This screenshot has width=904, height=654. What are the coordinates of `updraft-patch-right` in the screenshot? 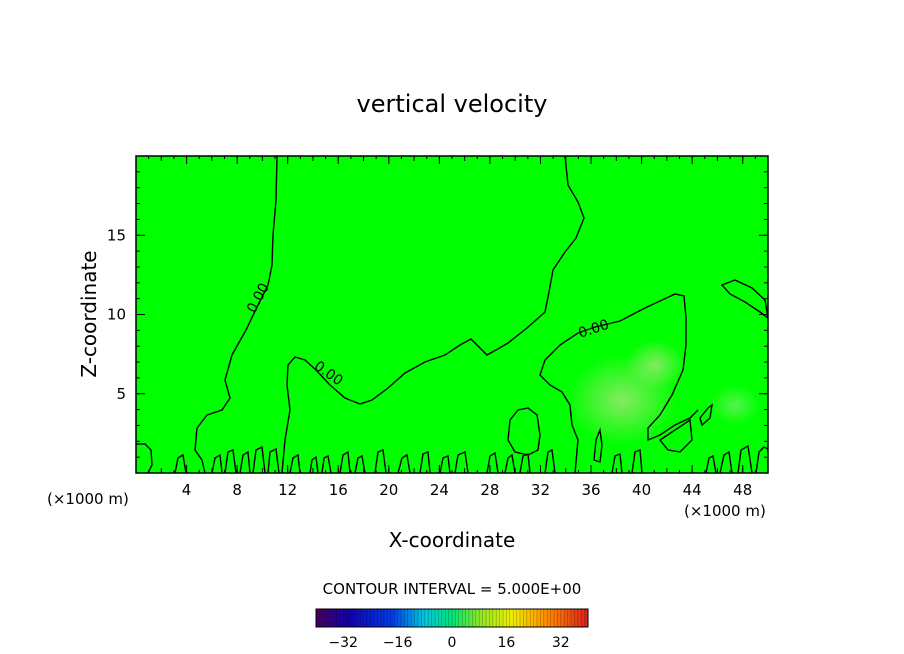 It's located at (735, 405).